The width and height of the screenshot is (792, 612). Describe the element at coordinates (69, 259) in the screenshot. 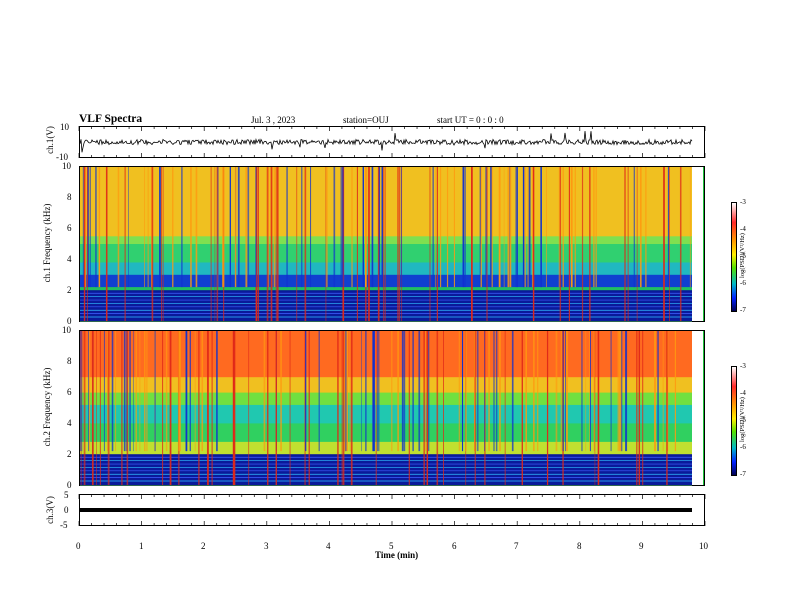

I see `ch1-freq-tick-4: 4` at that location.